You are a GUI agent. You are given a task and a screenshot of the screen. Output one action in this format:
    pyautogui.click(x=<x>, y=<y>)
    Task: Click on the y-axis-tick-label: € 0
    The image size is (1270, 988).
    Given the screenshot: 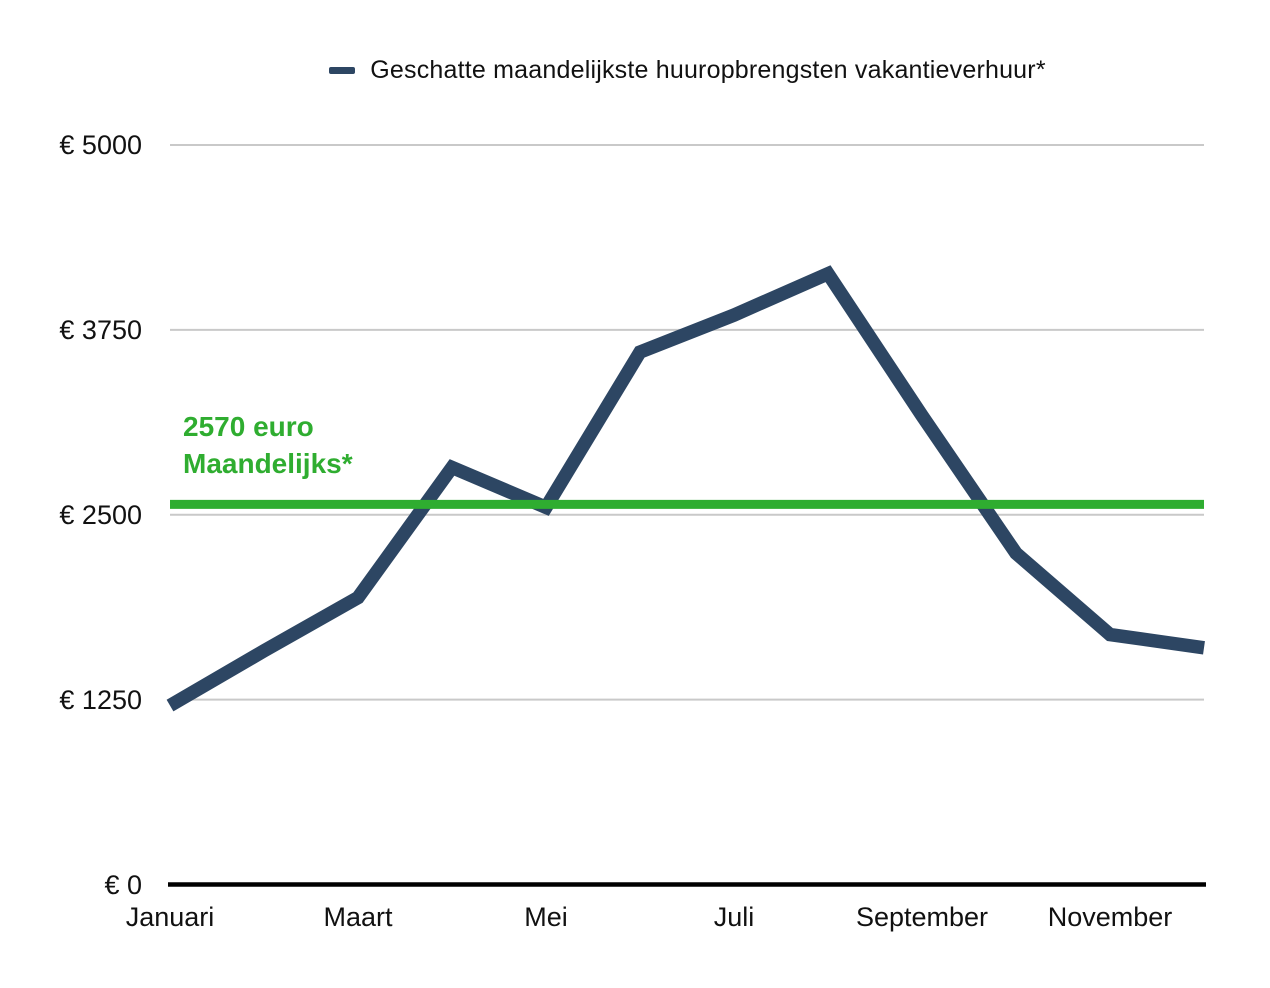 What is the action you would take?
    pyautogui.click(x=123, y=884)
    